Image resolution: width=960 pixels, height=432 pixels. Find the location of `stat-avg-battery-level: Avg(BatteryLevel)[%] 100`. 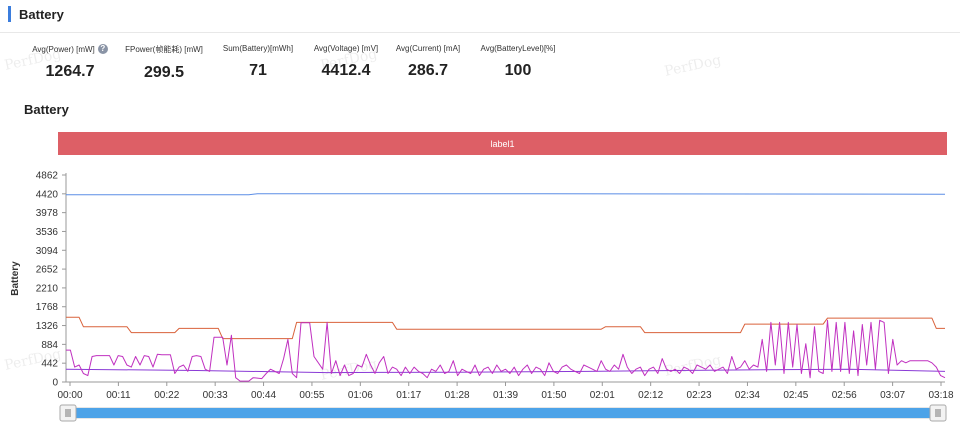

stat-avg-battery-level: Avg(BatteryLevel)[%] 100 is located at coordinates (518, 62).